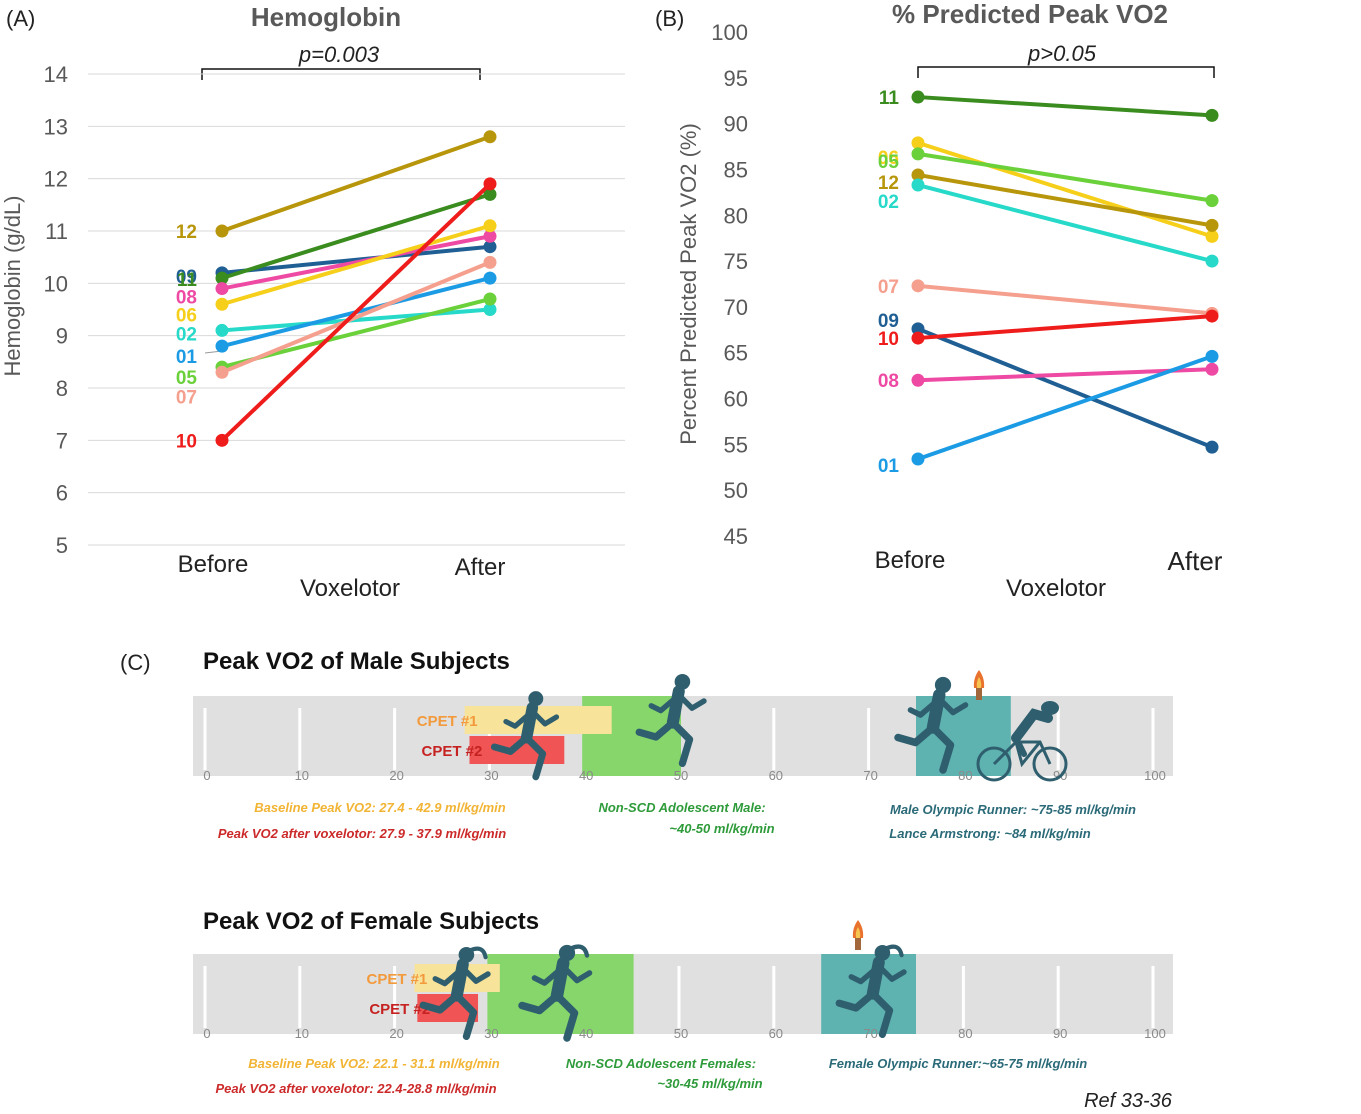 Image resolution: width=1361 pixels, height=1114 pixels. Describe the element at coordinates (399, 1009) in the screenshot. I see `female-cpet2-label: CPET #2` at that location.